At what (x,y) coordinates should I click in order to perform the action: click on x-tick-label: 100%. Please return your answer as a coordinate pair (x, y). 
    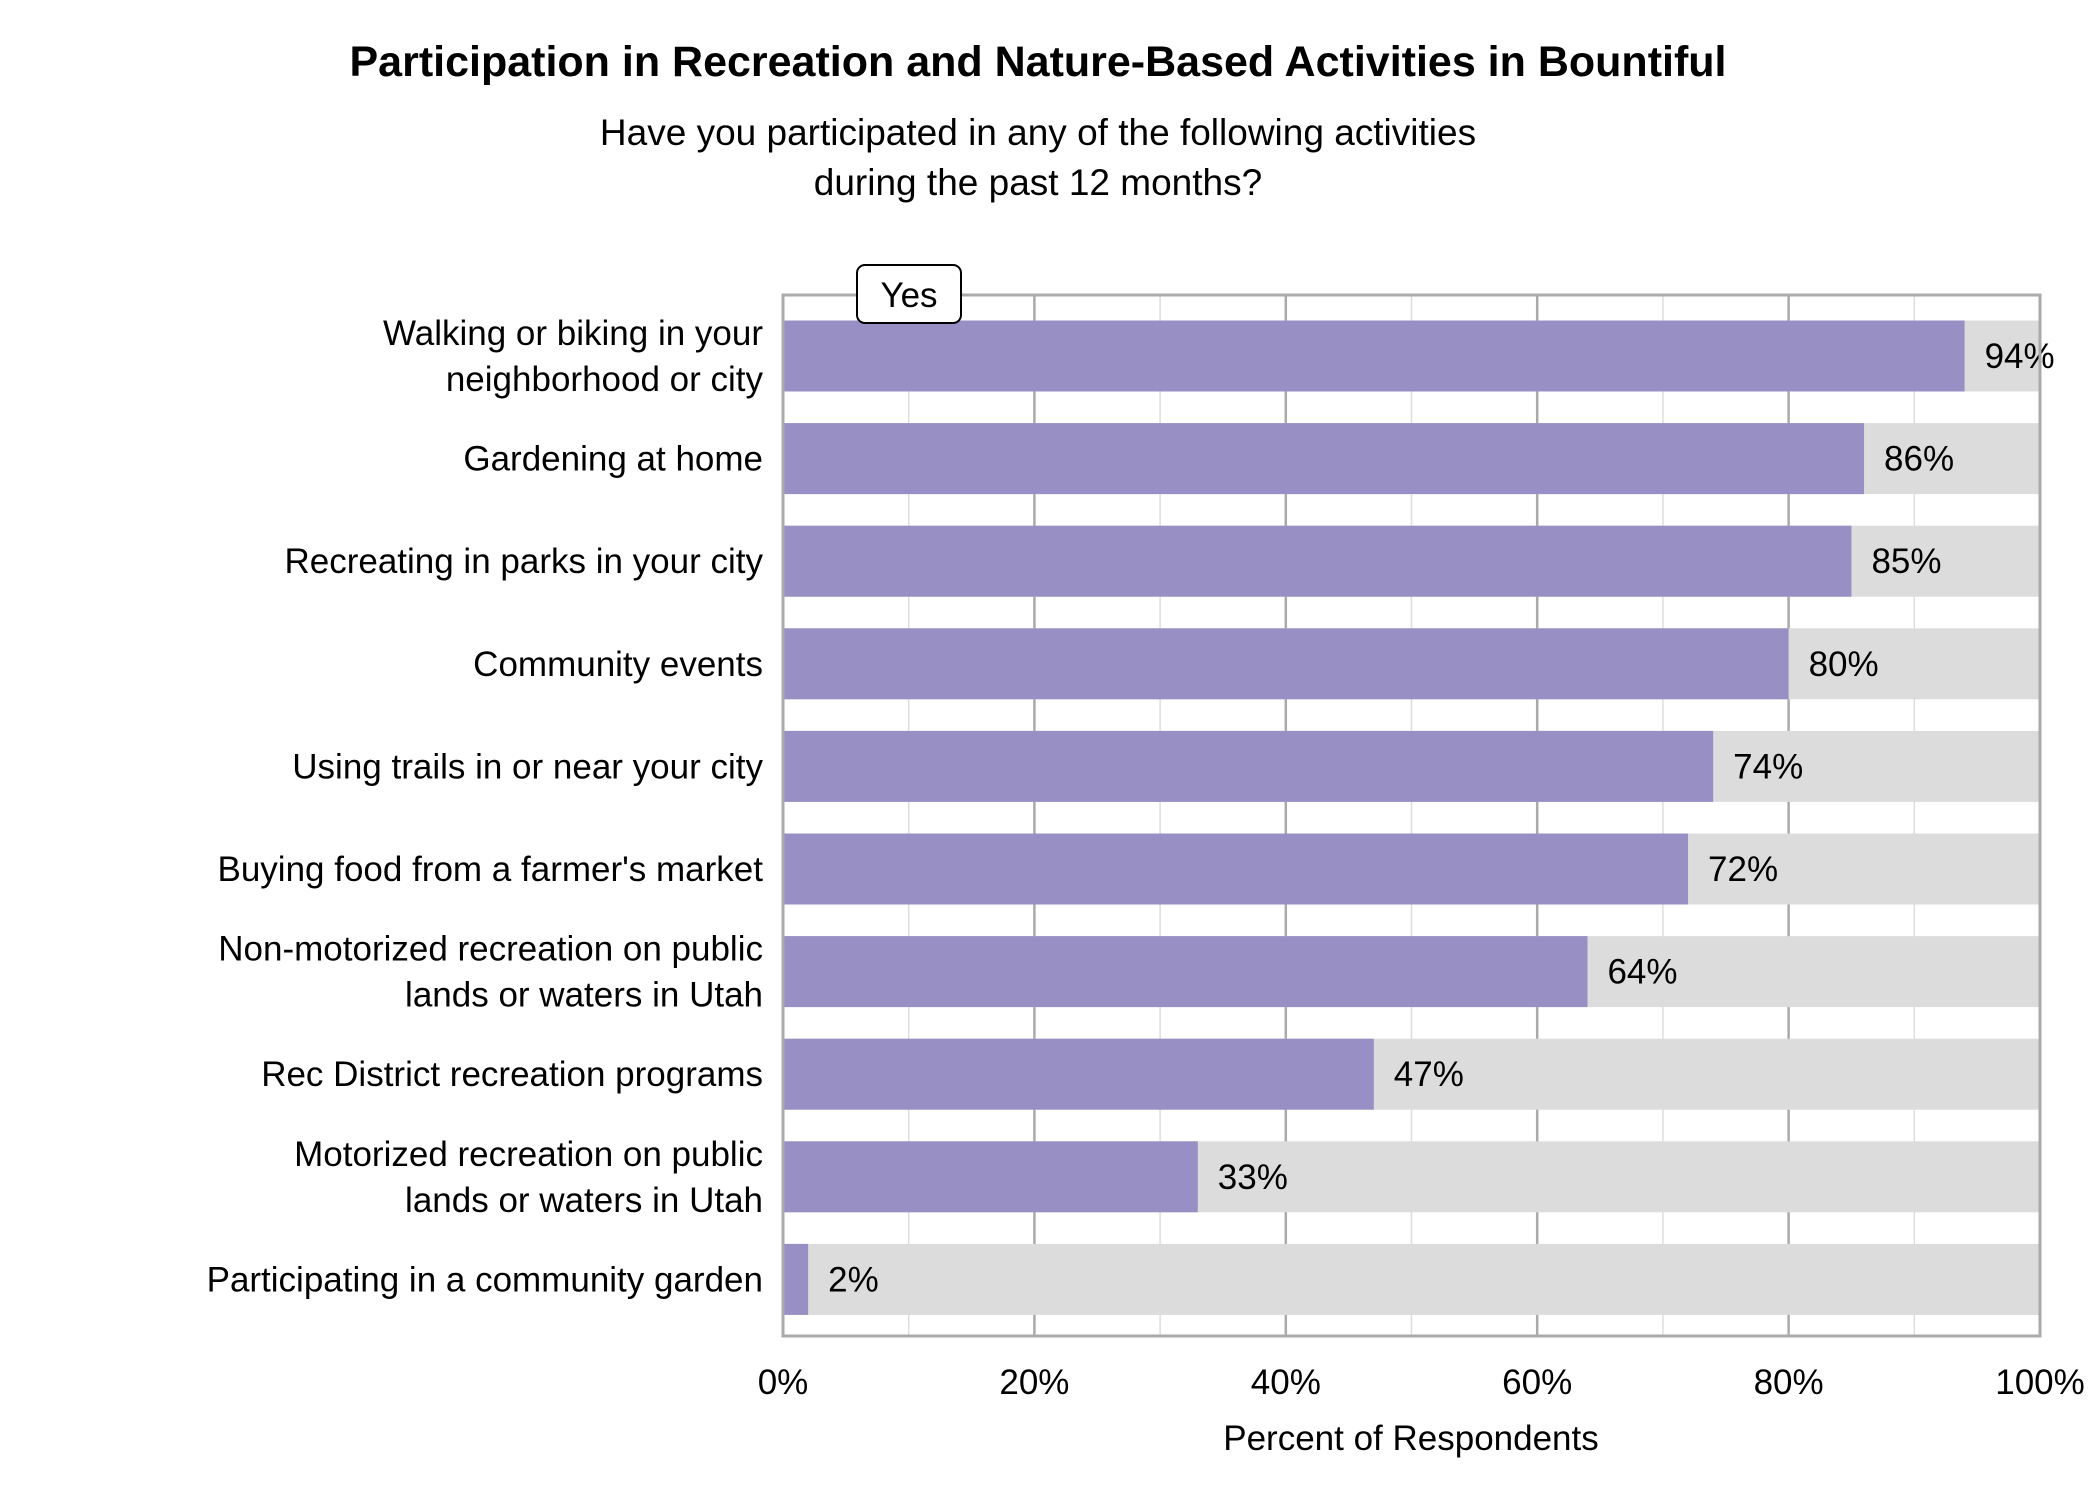
    Looking at the image, I should click on (2040, 1382).